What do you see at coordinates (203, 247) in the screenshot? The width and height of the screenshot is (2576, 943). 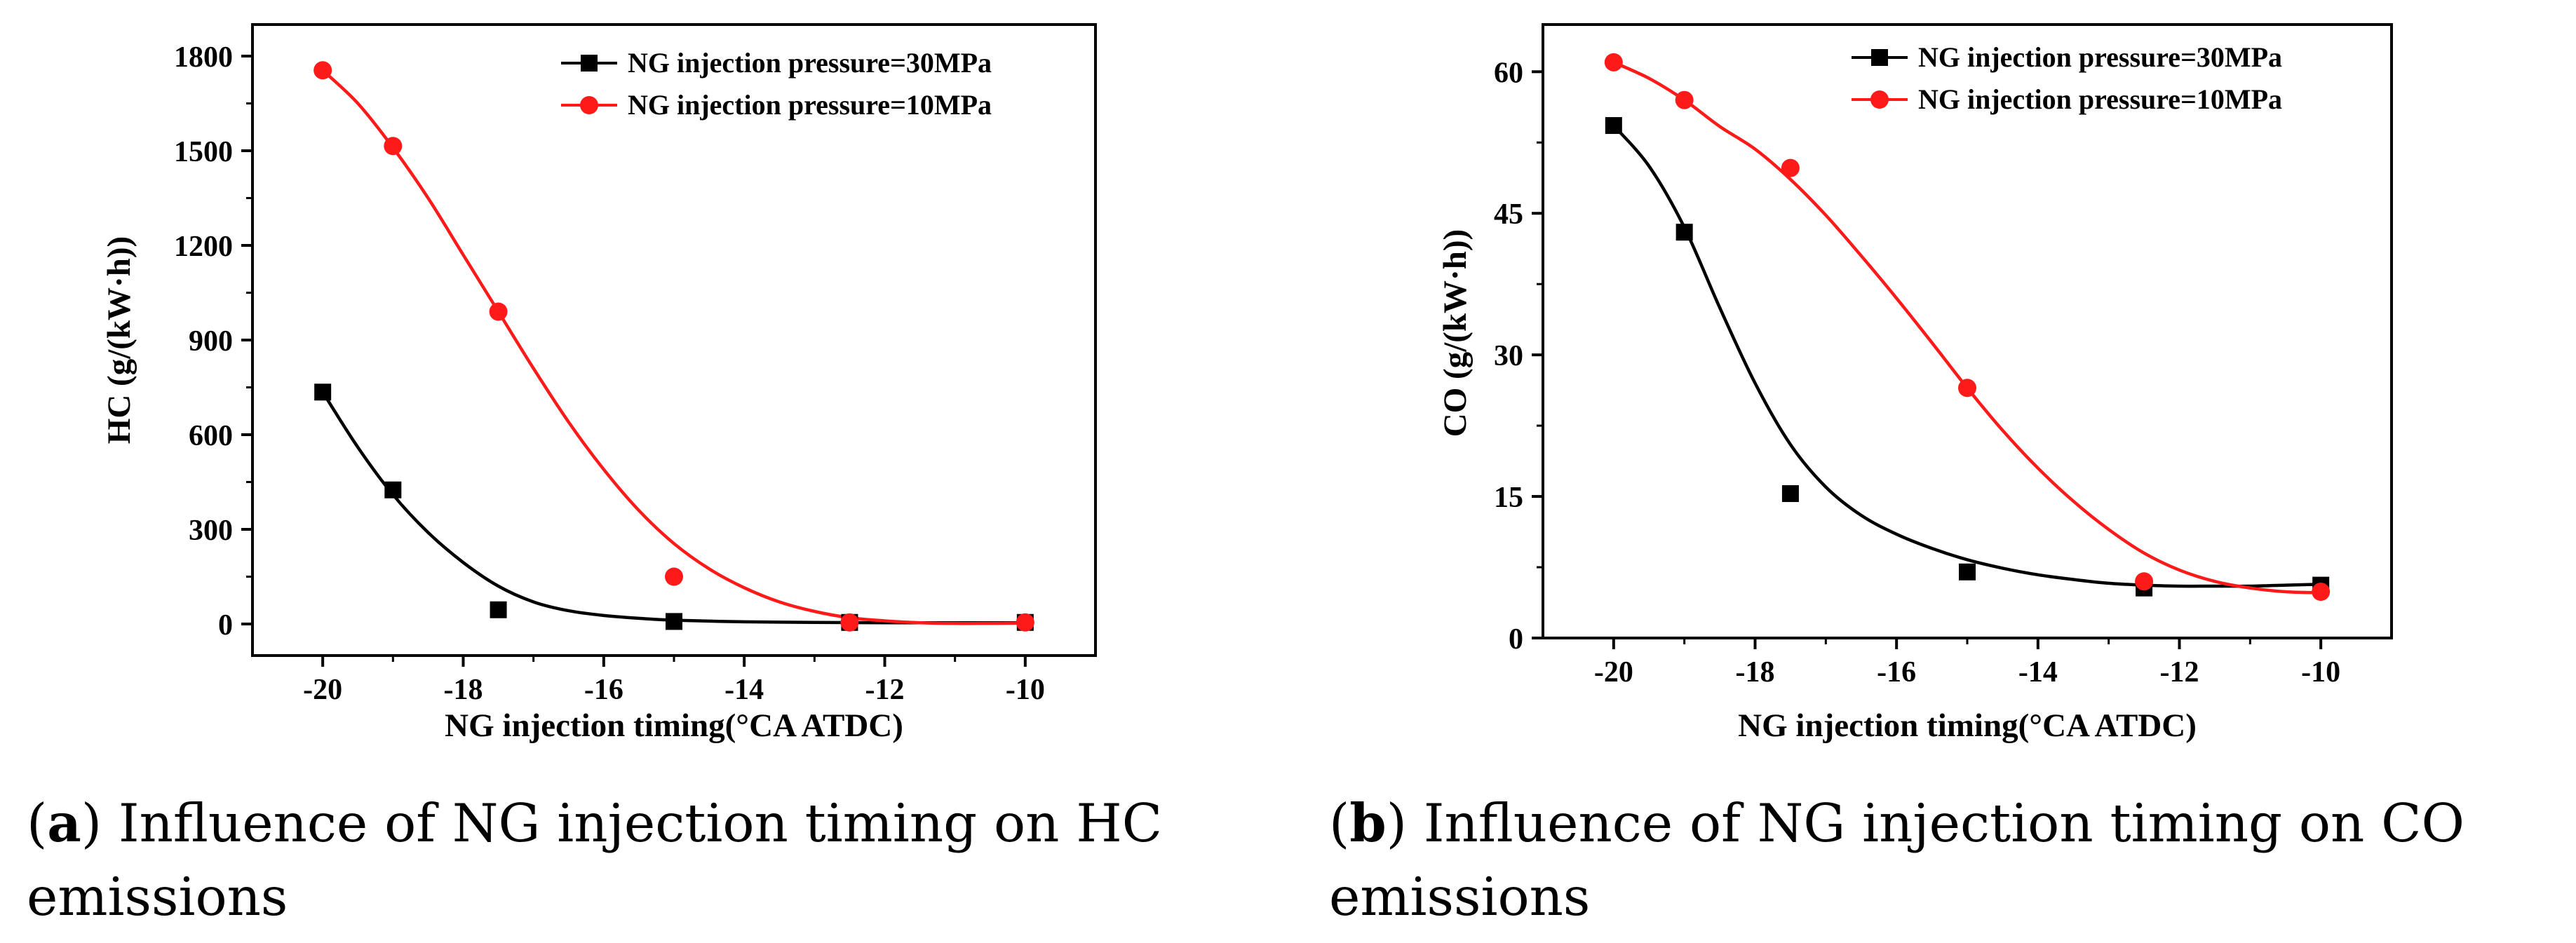 I see `hc-y-tick-label: 1200` at bounding box center [203, 247].